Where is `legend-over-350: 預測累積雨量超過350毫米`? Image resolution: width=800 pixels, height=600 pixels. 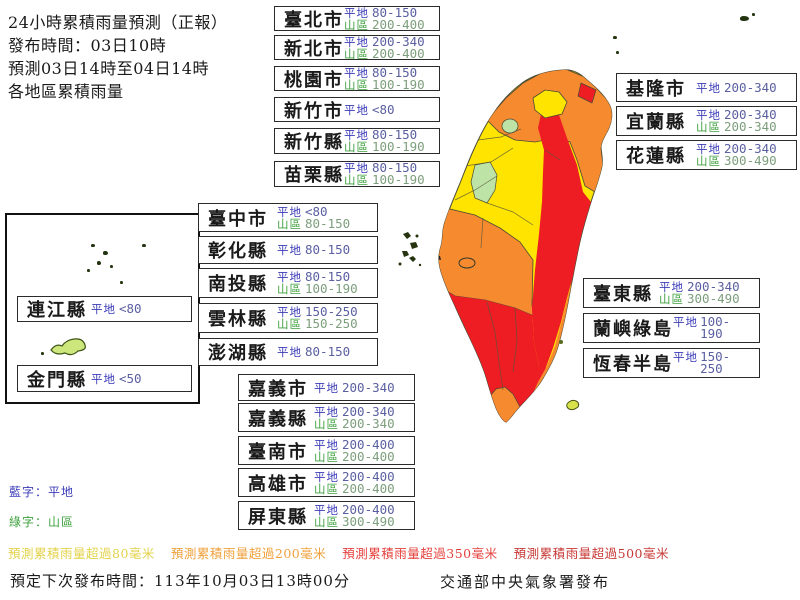
legend-over-350: 預測累積雨量超過350毫米 is located at coordinates (420, 553).